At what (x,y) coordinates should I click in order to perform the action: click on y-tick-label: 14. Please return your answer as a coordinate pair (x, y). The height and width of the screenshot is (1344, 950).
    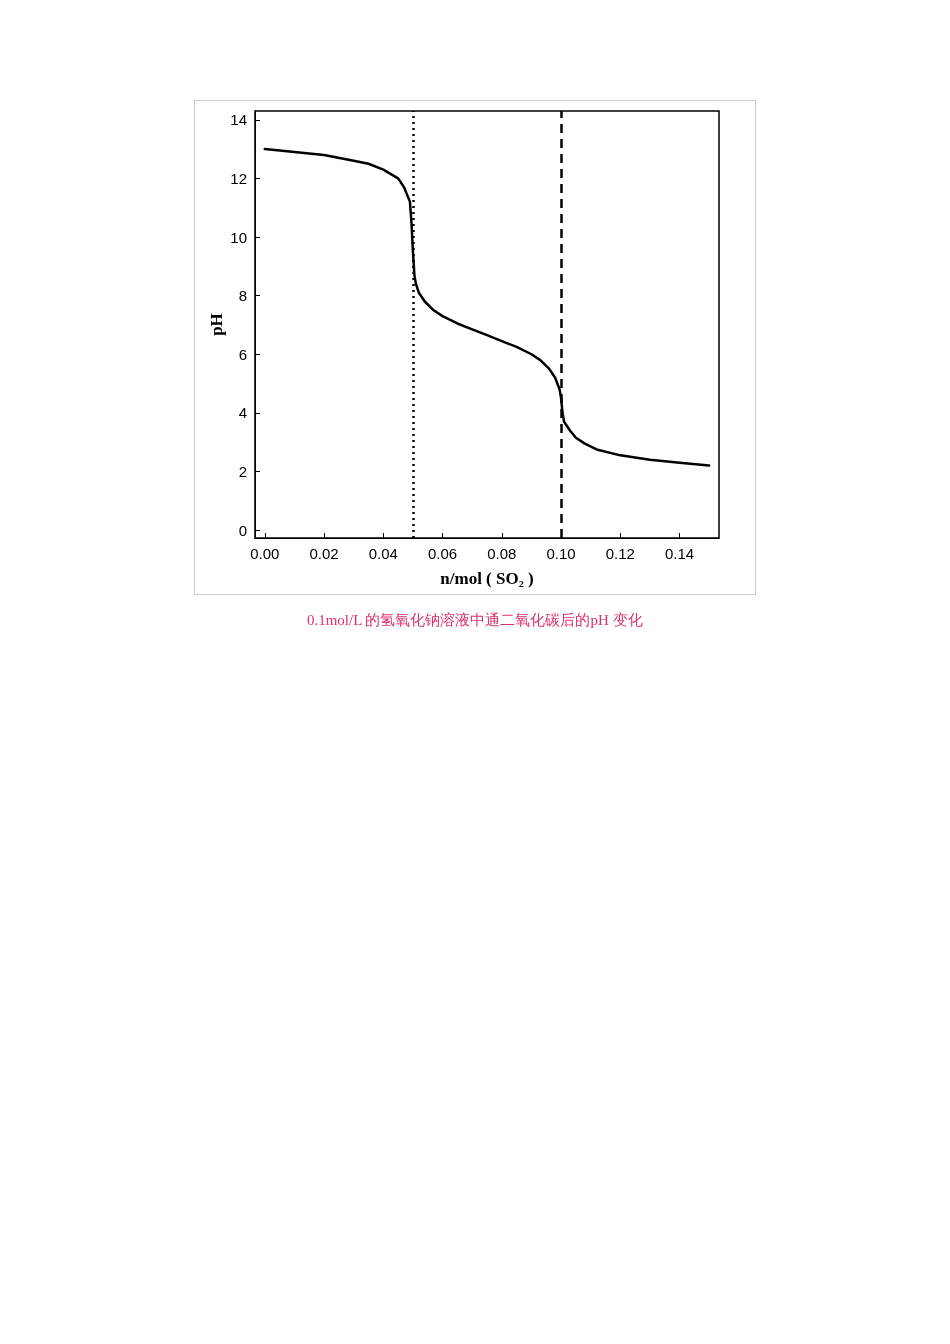
    Looking at the image, I should click on (238, 120).